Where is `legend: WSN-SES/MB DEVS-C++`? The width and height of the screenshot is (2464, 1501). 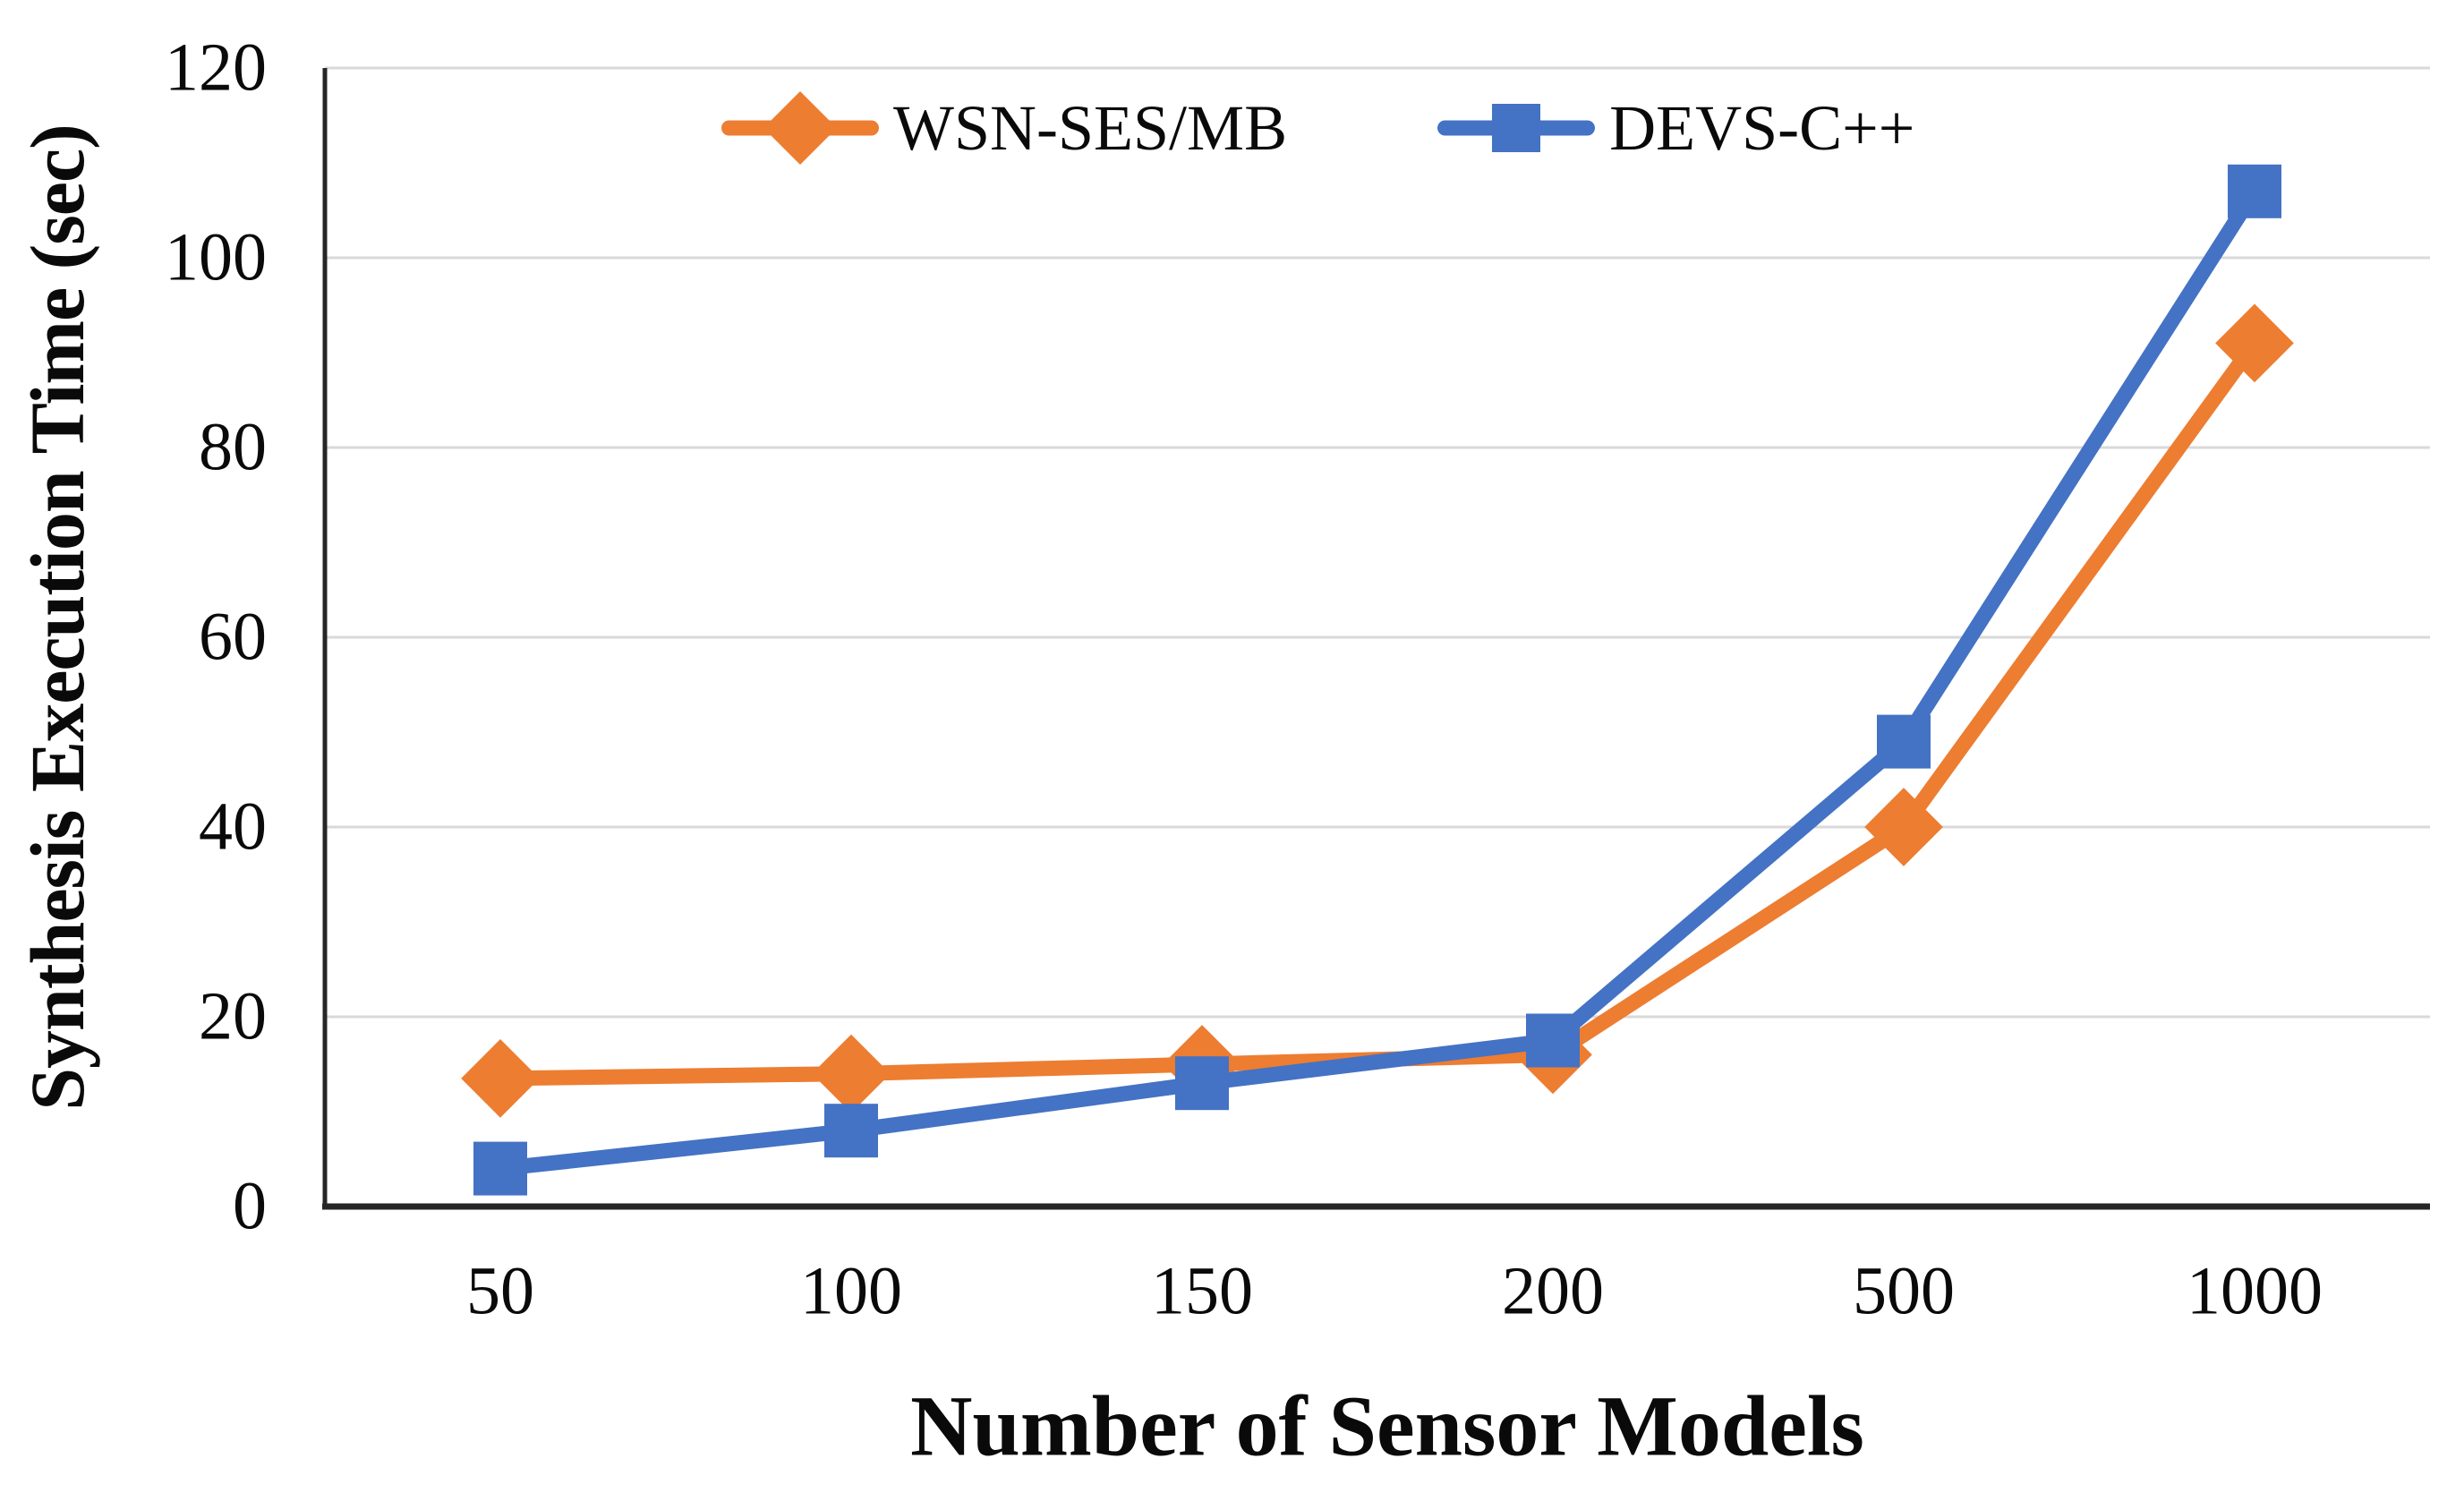 legend: WSN-SES/MB DEVS-C++ is located at coordinates (1317, 128).